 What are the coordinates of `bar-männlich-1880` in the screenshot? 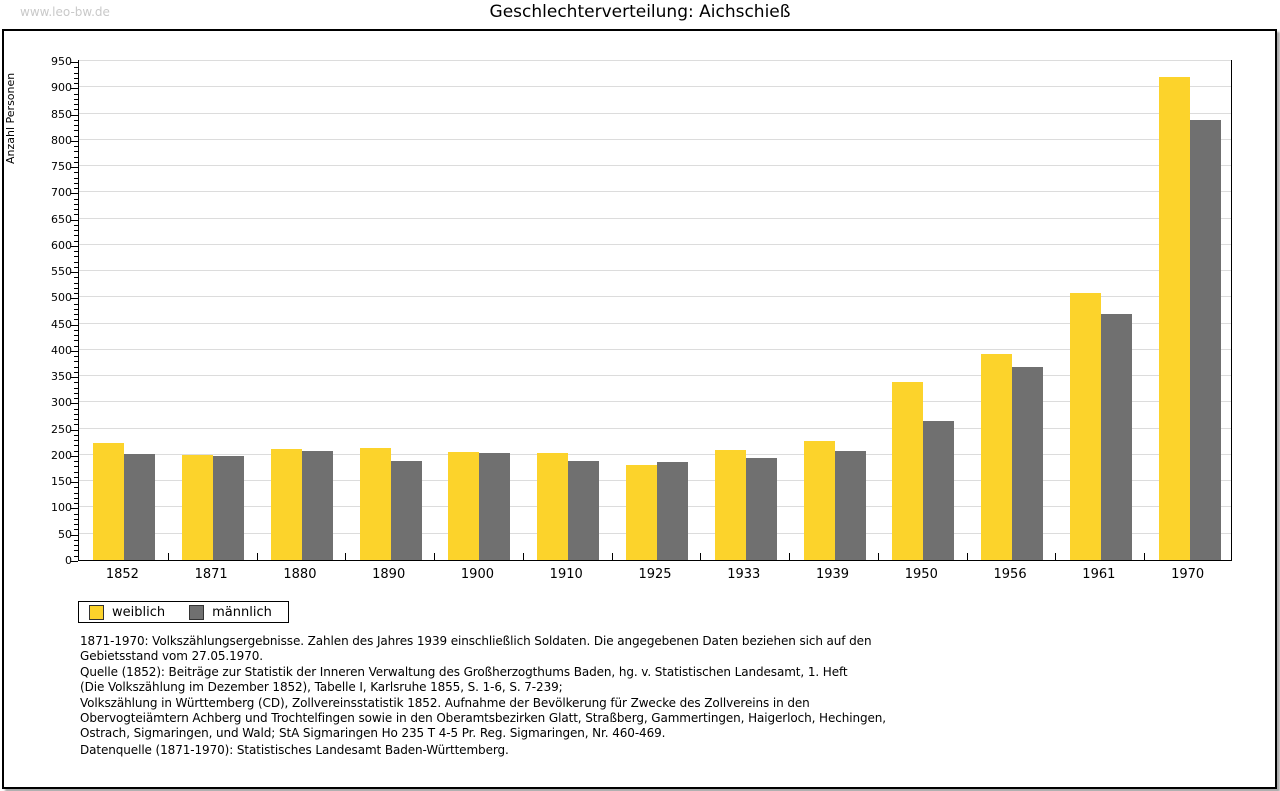 It's located at (317, 505).